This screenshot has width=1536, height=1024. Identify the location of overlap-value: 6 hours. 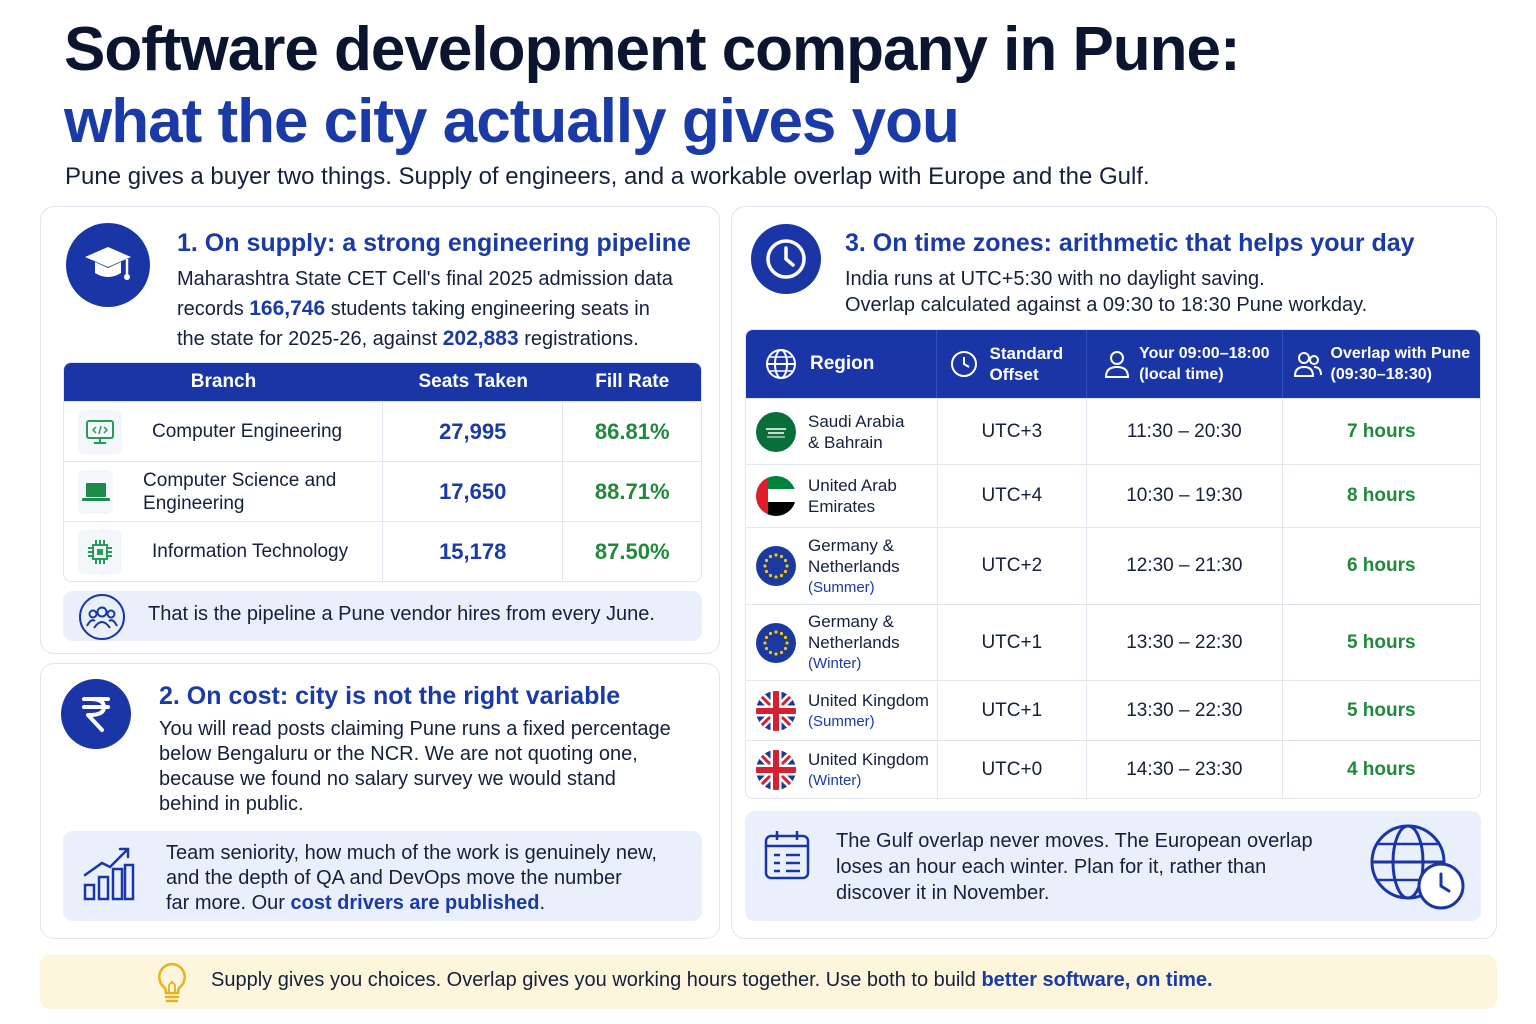
(1381, 565).